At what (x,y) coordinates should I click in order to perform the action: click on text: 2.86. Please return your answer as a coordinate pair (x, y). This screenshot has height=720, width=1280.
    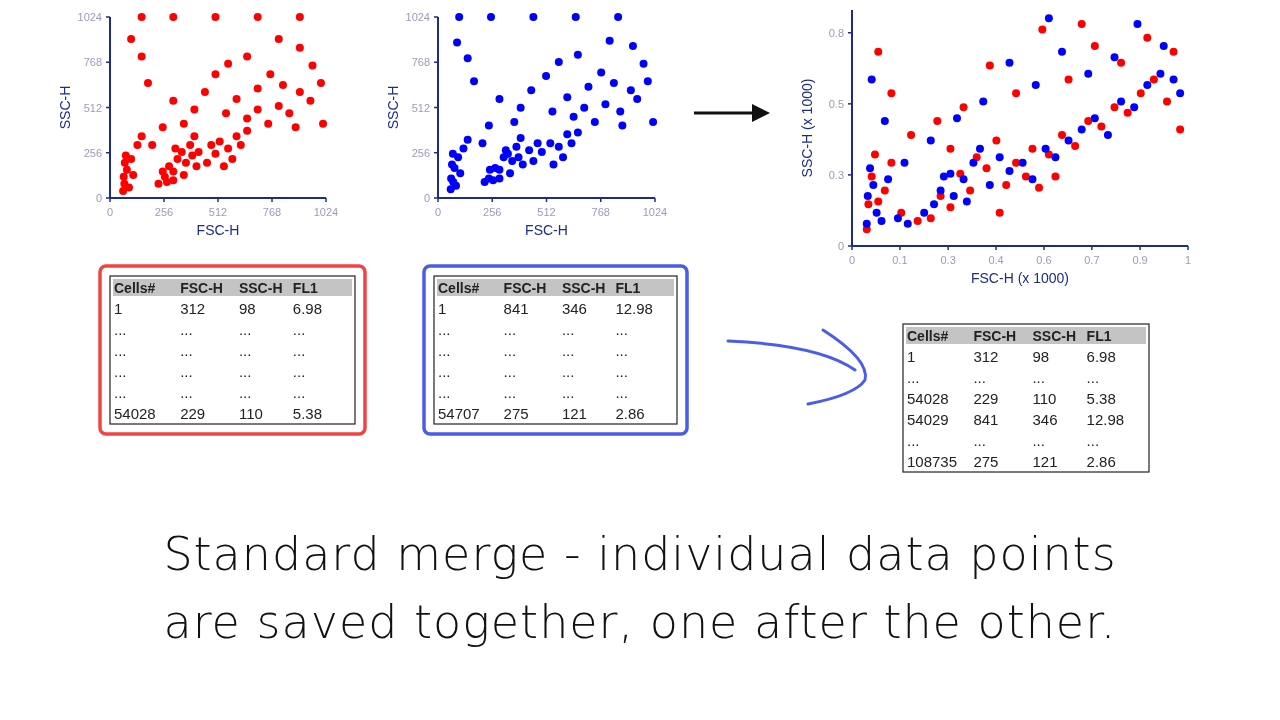
    Looking at the image, I should click on (630, 413).